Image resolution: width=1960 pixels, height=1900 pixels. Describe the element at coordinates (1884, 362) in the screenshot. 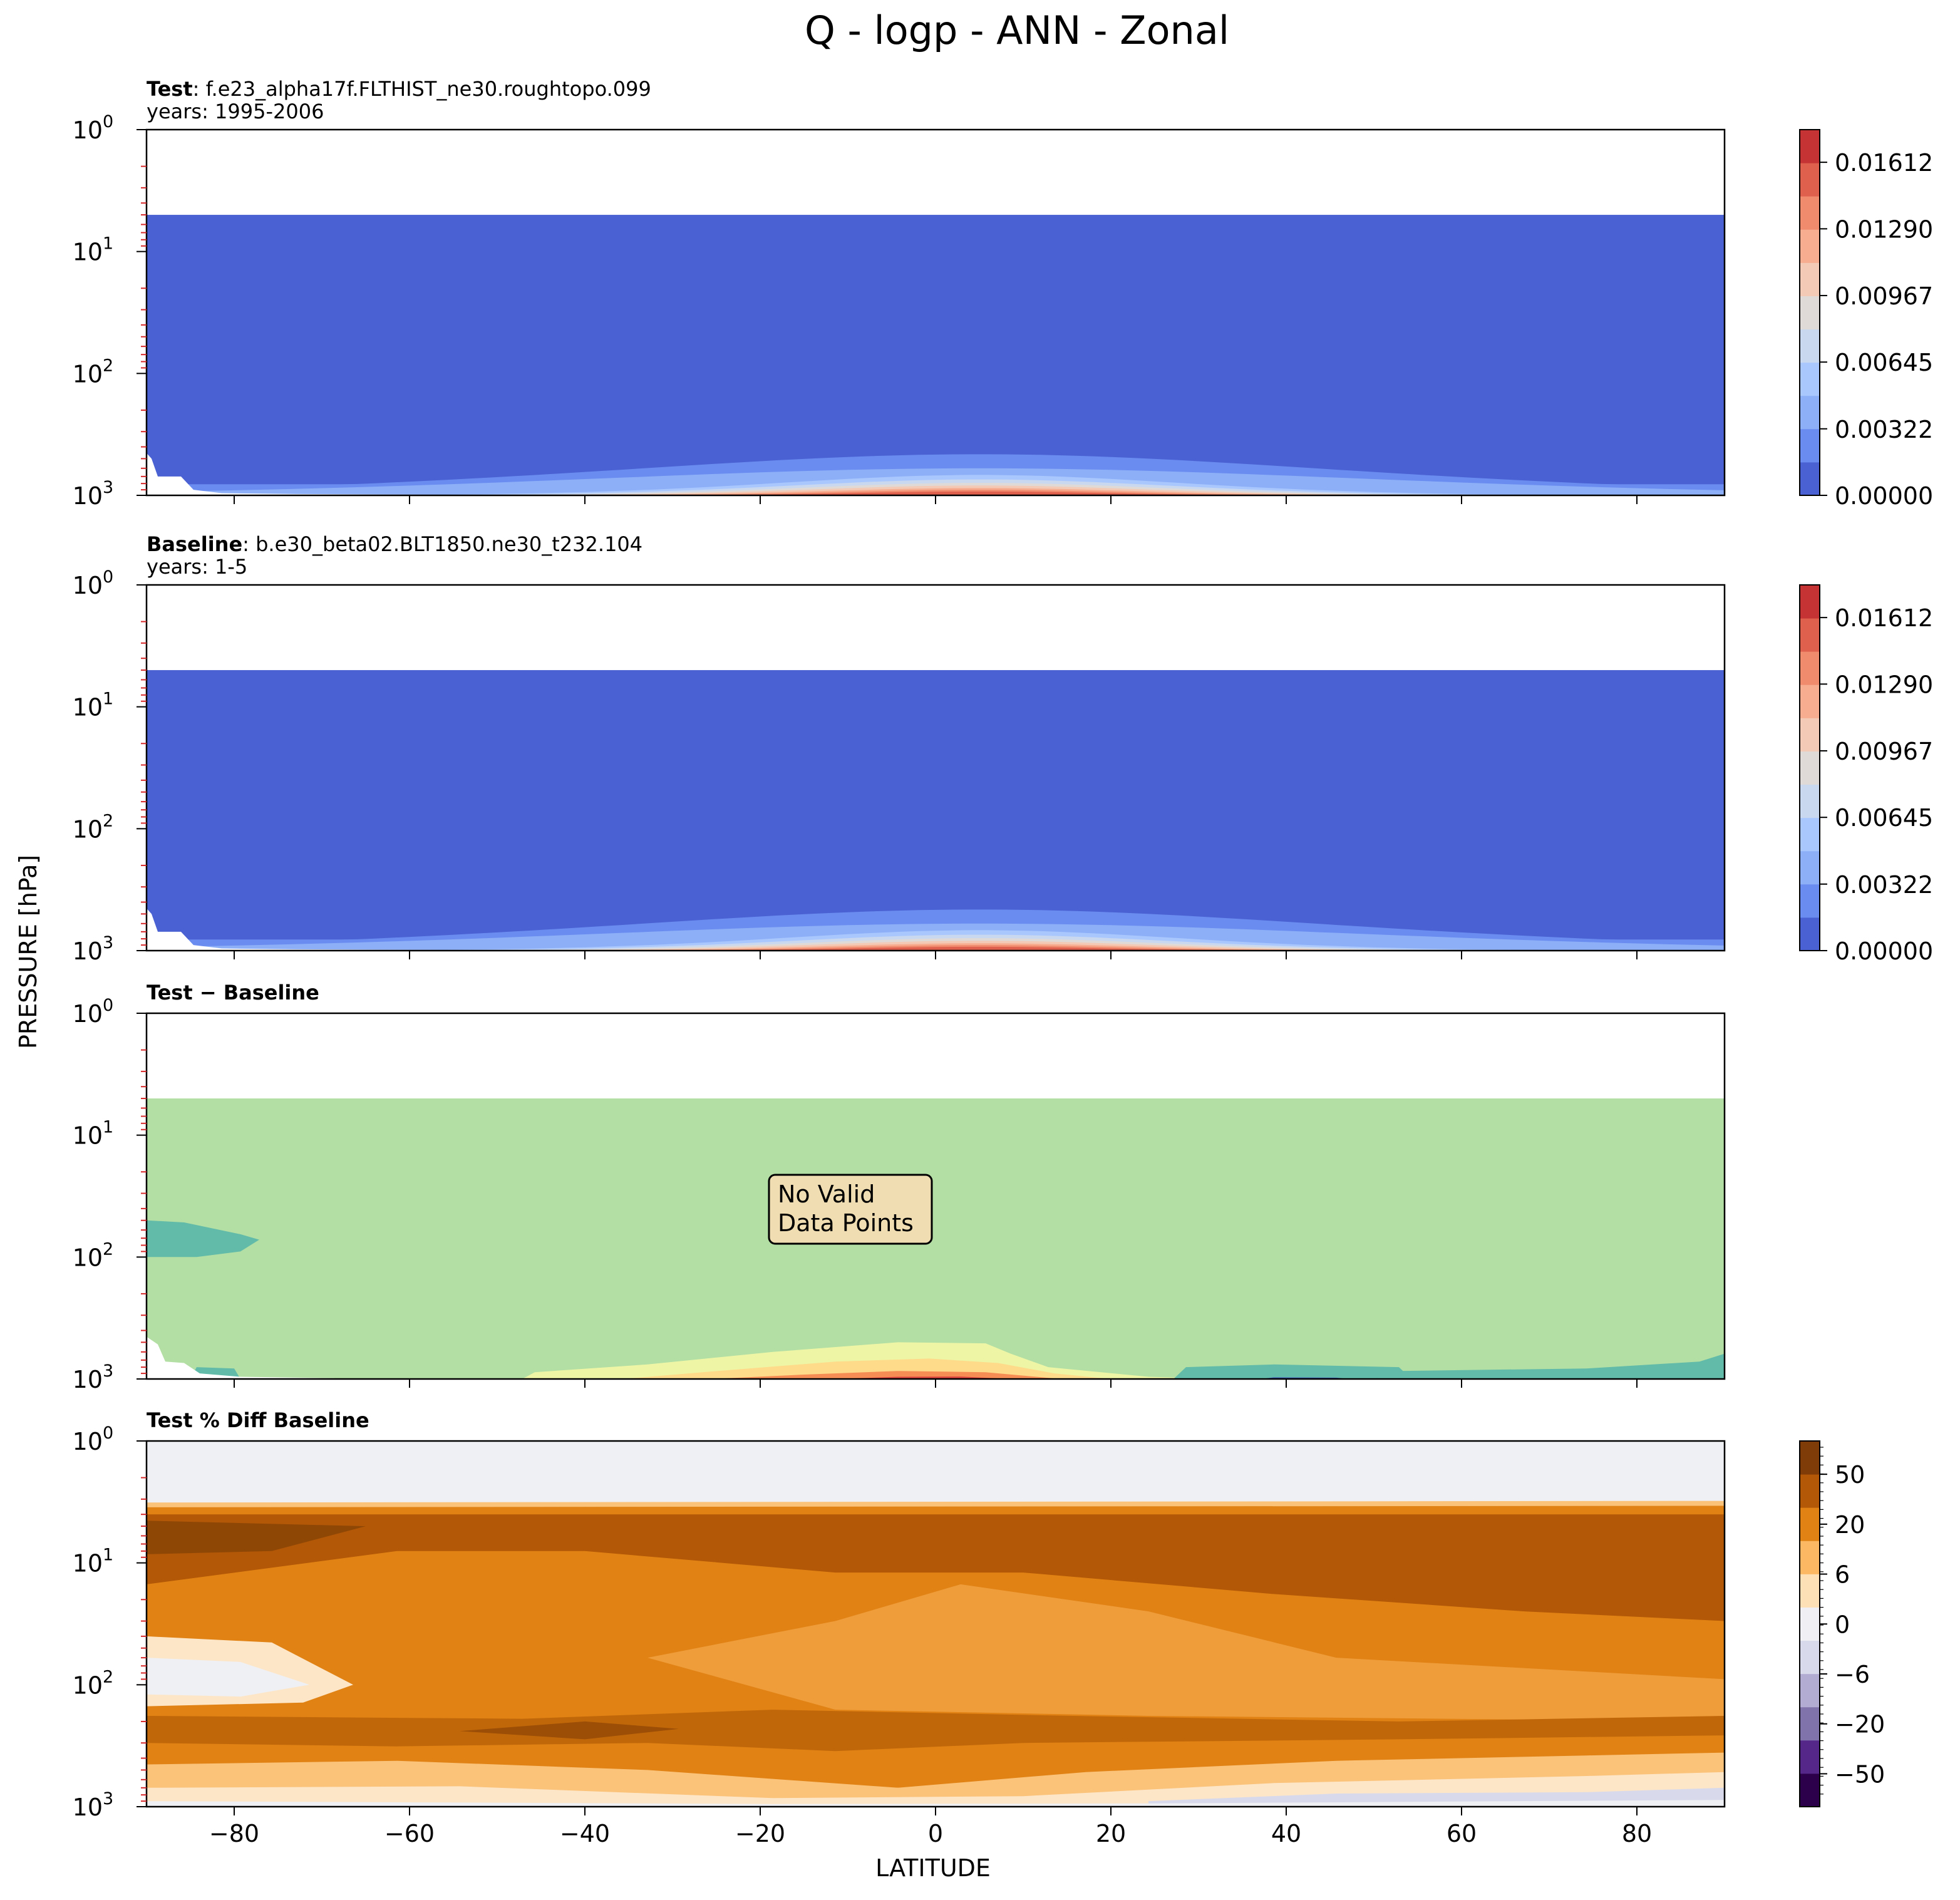

I see `colorbar-tick-label: 0.00645` at that location.